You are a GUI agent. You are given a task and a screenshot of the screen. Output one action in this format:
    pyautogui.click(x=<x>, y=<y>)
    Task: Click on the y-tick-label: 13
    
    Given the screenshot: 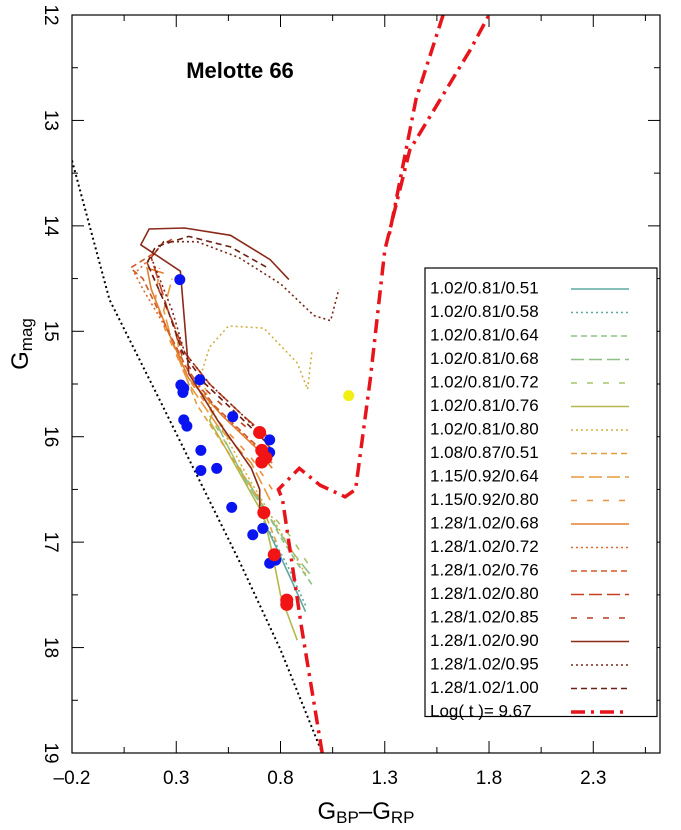 What is the action you would take?
    pyautogui.click(x=50, y=120)
    